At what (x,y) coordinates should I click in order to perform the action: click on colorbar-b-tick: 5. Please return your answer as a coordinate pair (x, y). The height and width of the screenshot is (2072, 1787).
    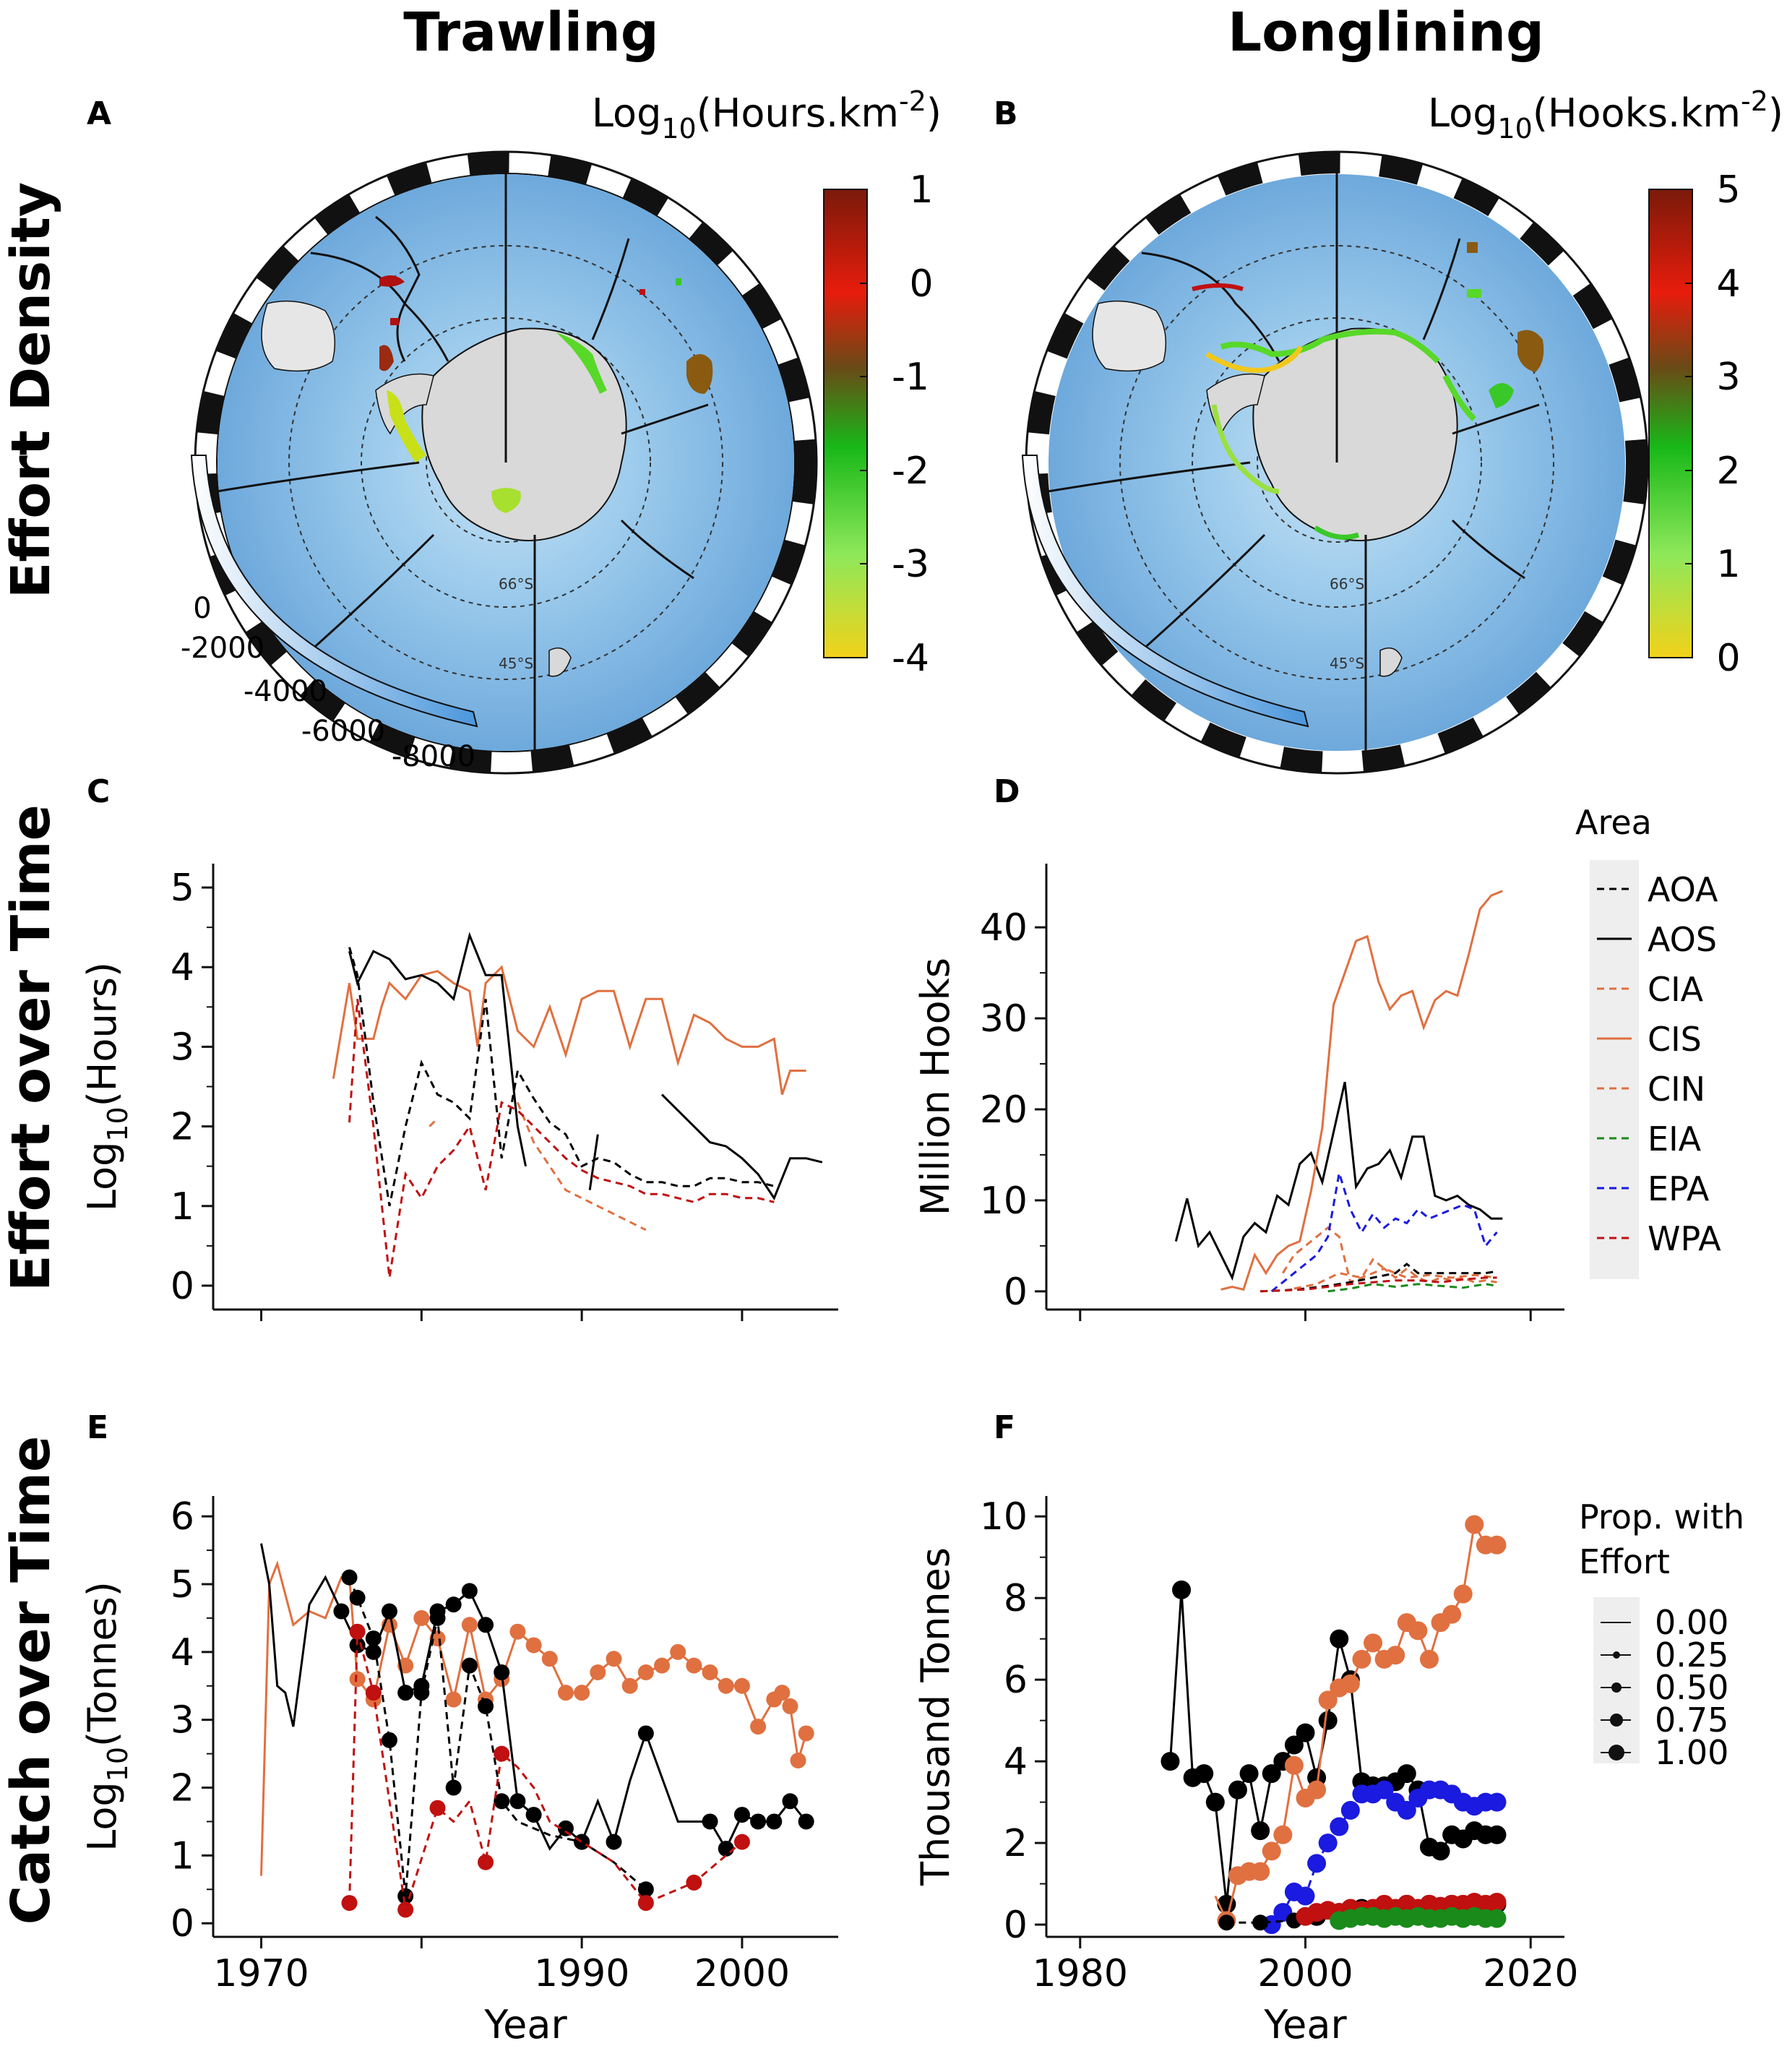
    Looking at the image, I should click on (1728, 190).